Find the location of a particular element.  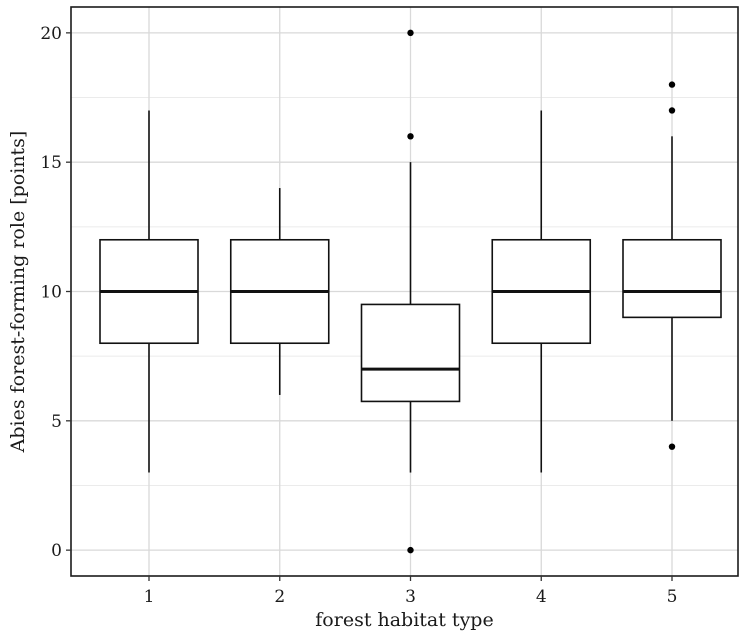

x-axis-title: forest habitat type is located at coordinates (404, 620).